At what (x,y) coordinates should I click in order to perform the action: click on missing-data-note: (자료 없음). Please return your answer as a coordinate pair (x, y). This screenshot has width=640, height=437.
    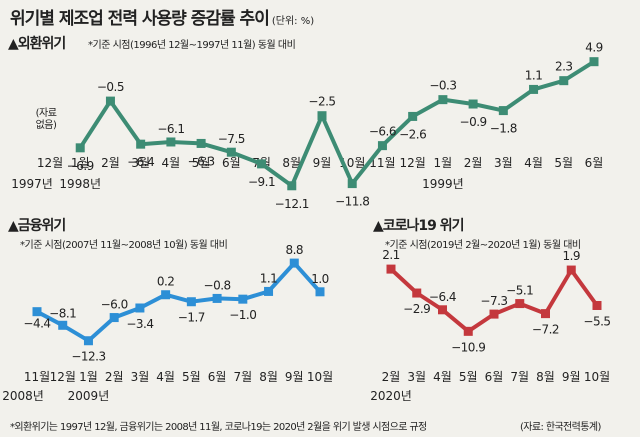
    Looking at the image, I should click on (46, 119).